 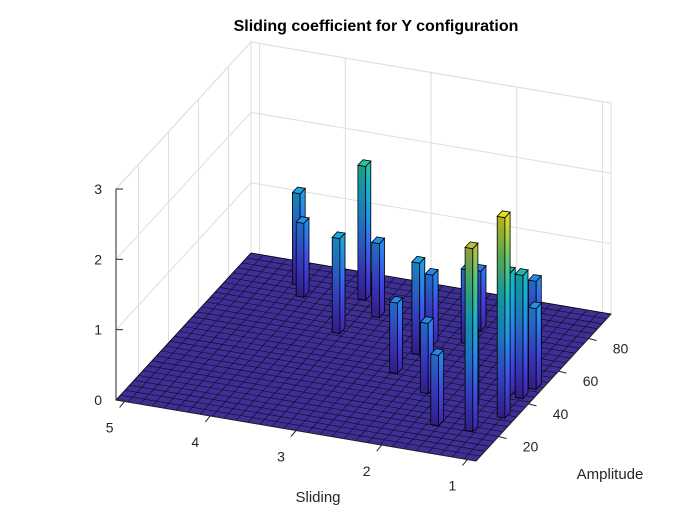 I want to click on y-axis-label: Amplitude, so click(x=610, y=474).